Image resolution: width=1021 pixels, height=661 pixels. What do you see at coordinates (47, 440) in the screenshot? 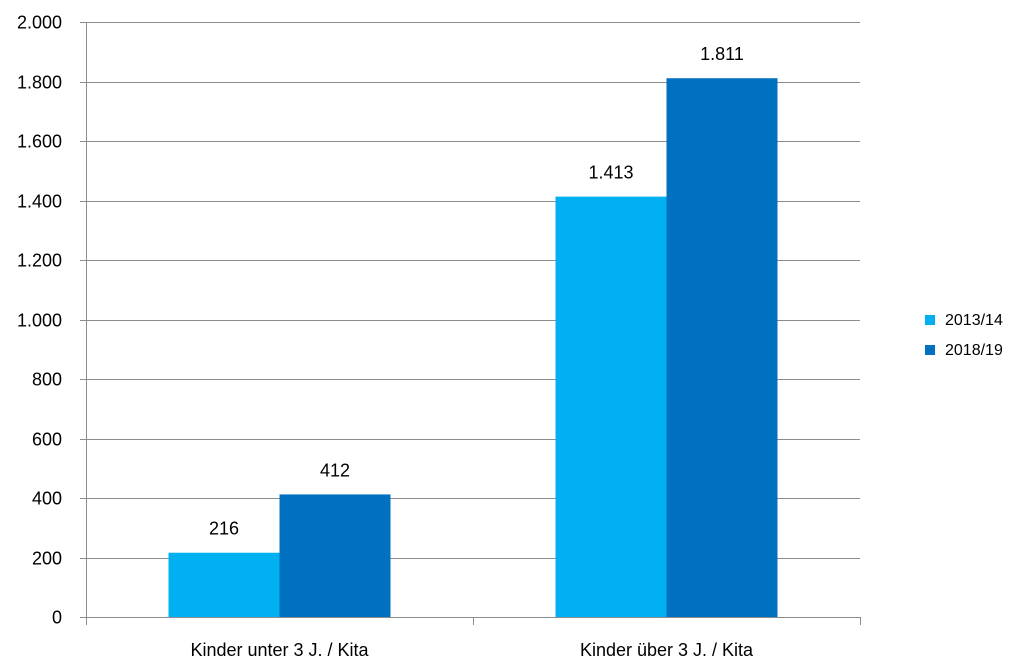
I see `y-tick-label: 600` at bounding box center [47, 440].